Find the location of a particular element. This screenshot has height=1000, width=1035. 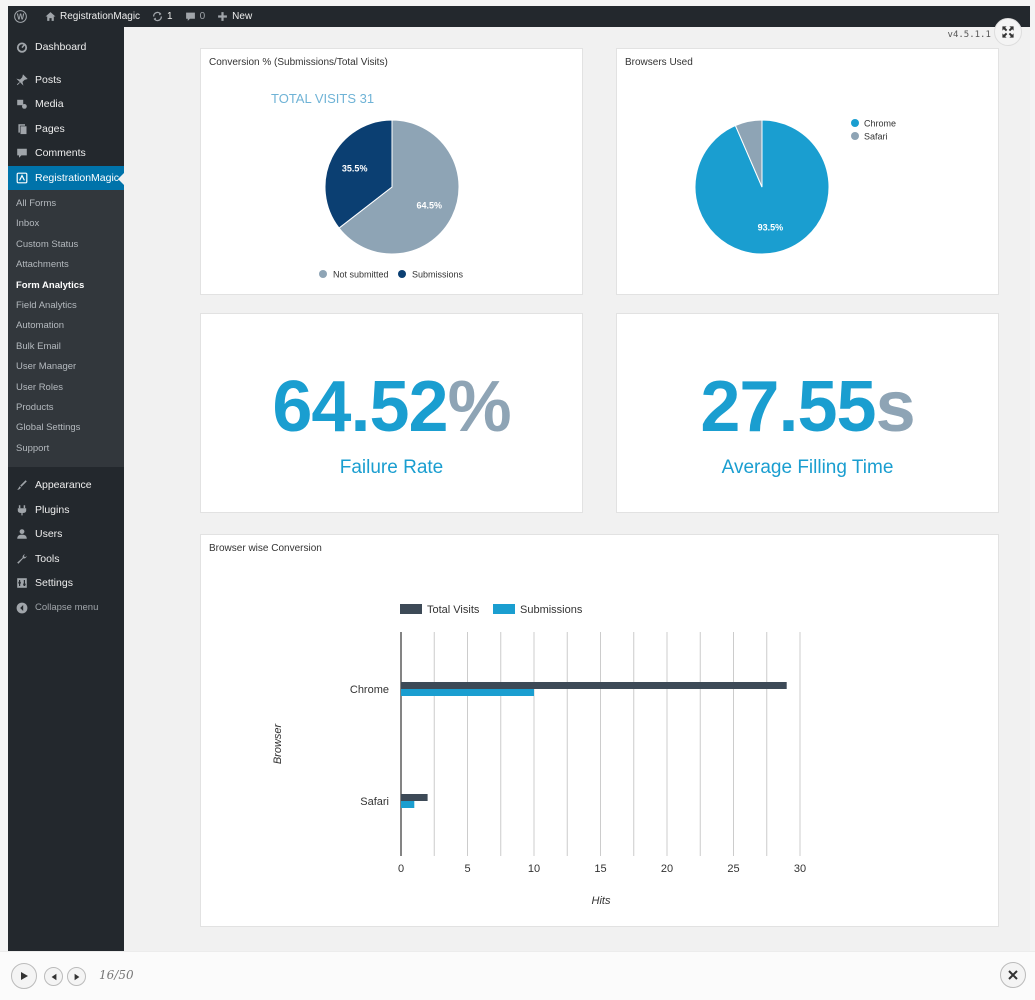

failure-rate-card: 64.52% Failure Rate is located at coordinates (391, 413).